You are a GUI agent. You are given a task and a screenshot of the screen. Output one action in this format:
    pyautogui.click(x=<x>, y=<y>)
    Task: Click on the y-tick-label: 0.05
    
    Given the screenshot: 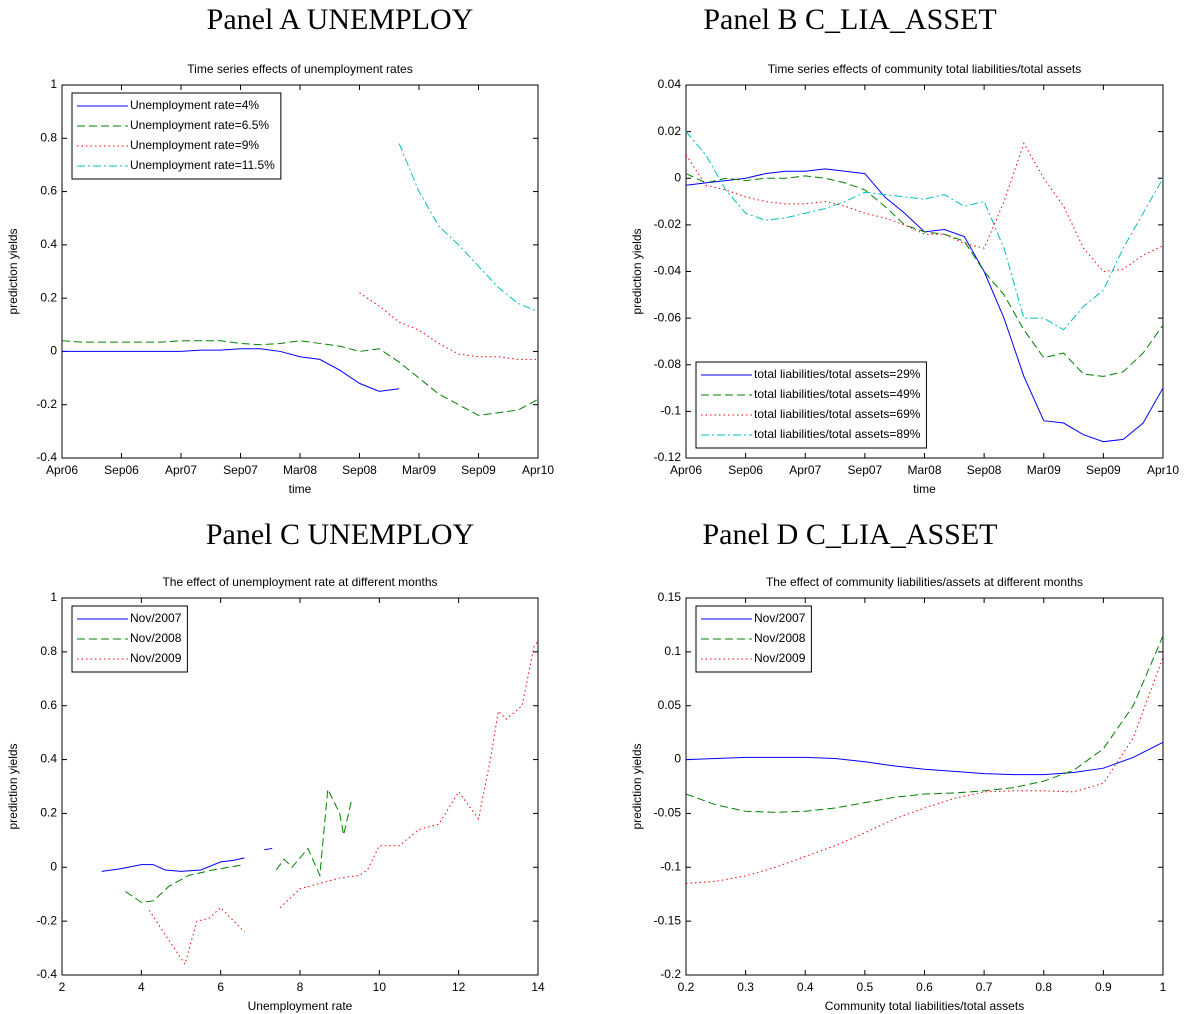 What is the action you would take?
    pyautogui.click(x=670, y=705)
    